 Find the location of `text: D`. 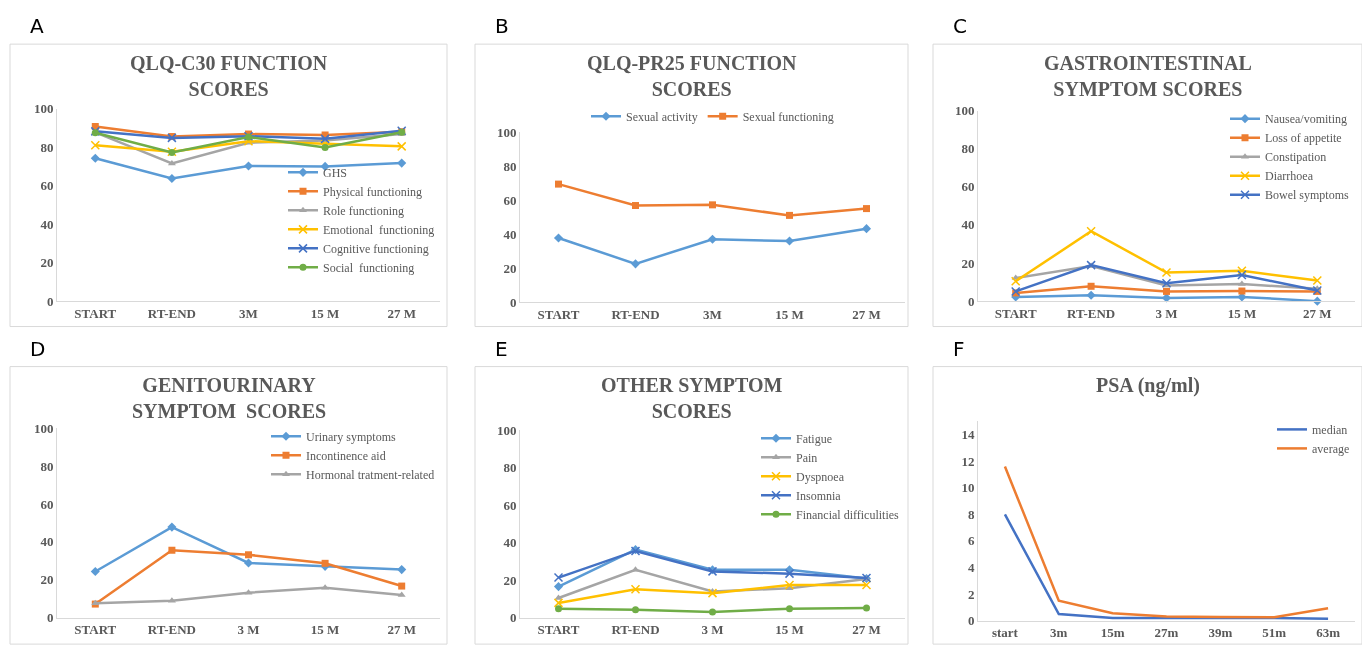

text: D is located at coordinates (38, 349).